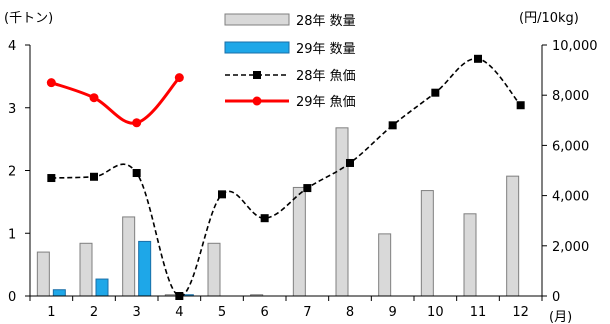 This screenshot has height=324, width=610. I want to click on left-tick-label: 1, so click(12, 234).